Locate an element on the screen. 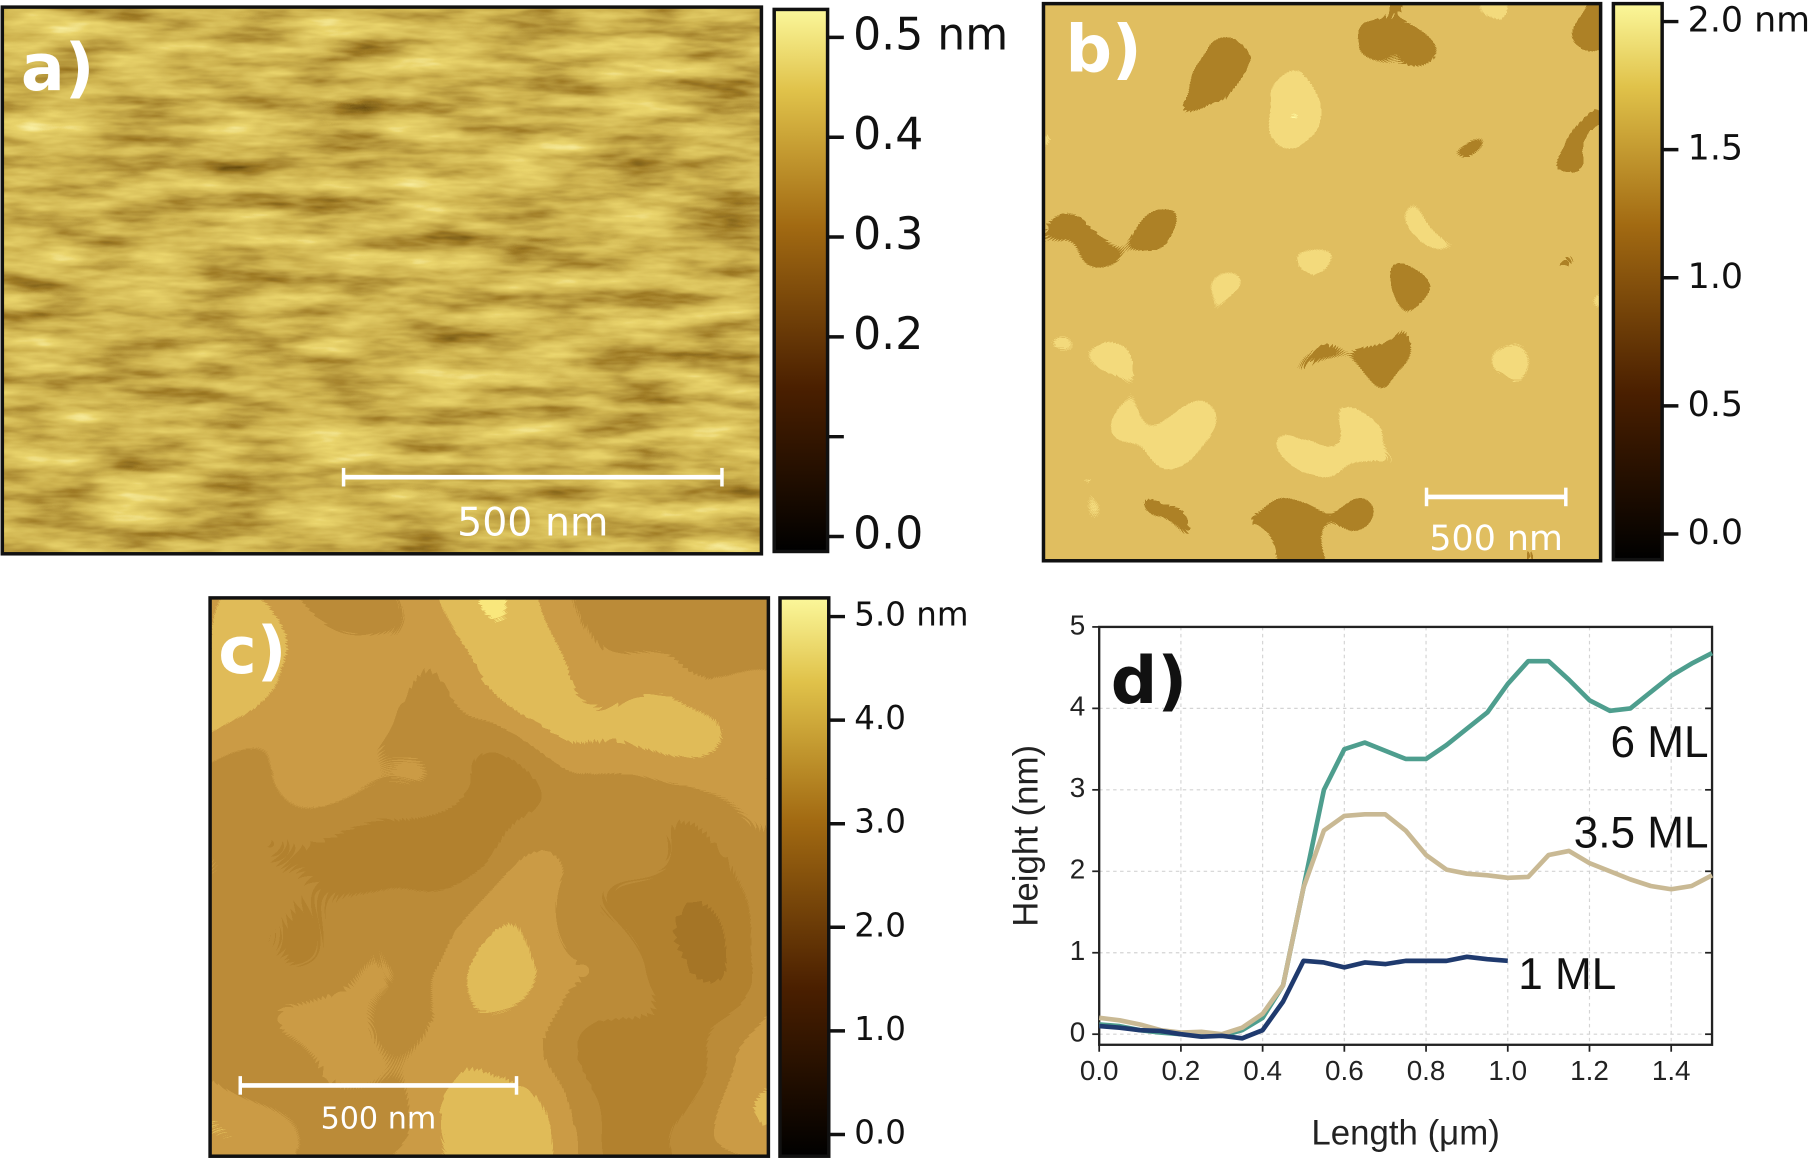 Image resolution: width=1820 pixels, height=1161 pixels. x-tick-label: 1.4 is located at coordinates (1671, 1070).